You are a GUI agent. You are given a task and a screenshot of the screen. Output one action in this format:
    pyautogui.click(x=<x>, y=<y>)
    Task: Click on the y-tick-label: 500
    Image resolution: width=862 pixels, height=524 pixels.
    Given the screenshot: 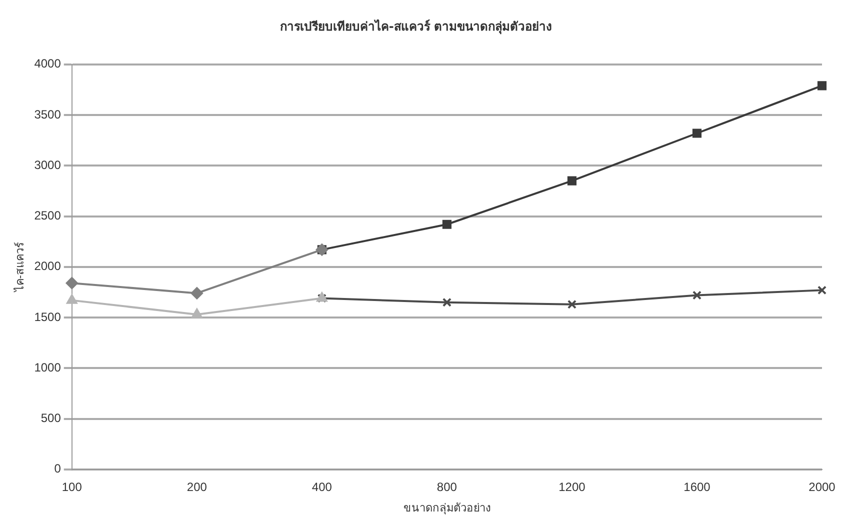 What is the action you would take?
    pyautogui.click(x=51, y=418)
    